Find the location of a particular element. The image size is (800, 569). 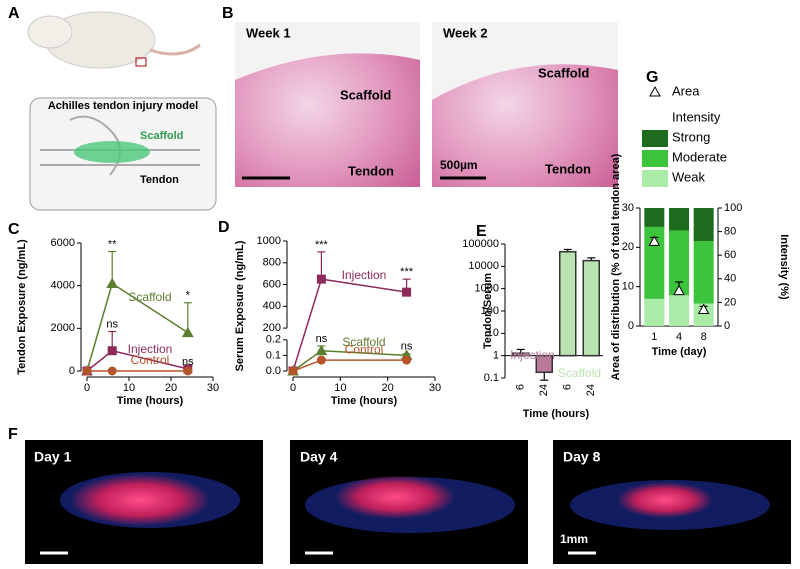

x-tick-label: 0 is located at coordinates (293, 388).